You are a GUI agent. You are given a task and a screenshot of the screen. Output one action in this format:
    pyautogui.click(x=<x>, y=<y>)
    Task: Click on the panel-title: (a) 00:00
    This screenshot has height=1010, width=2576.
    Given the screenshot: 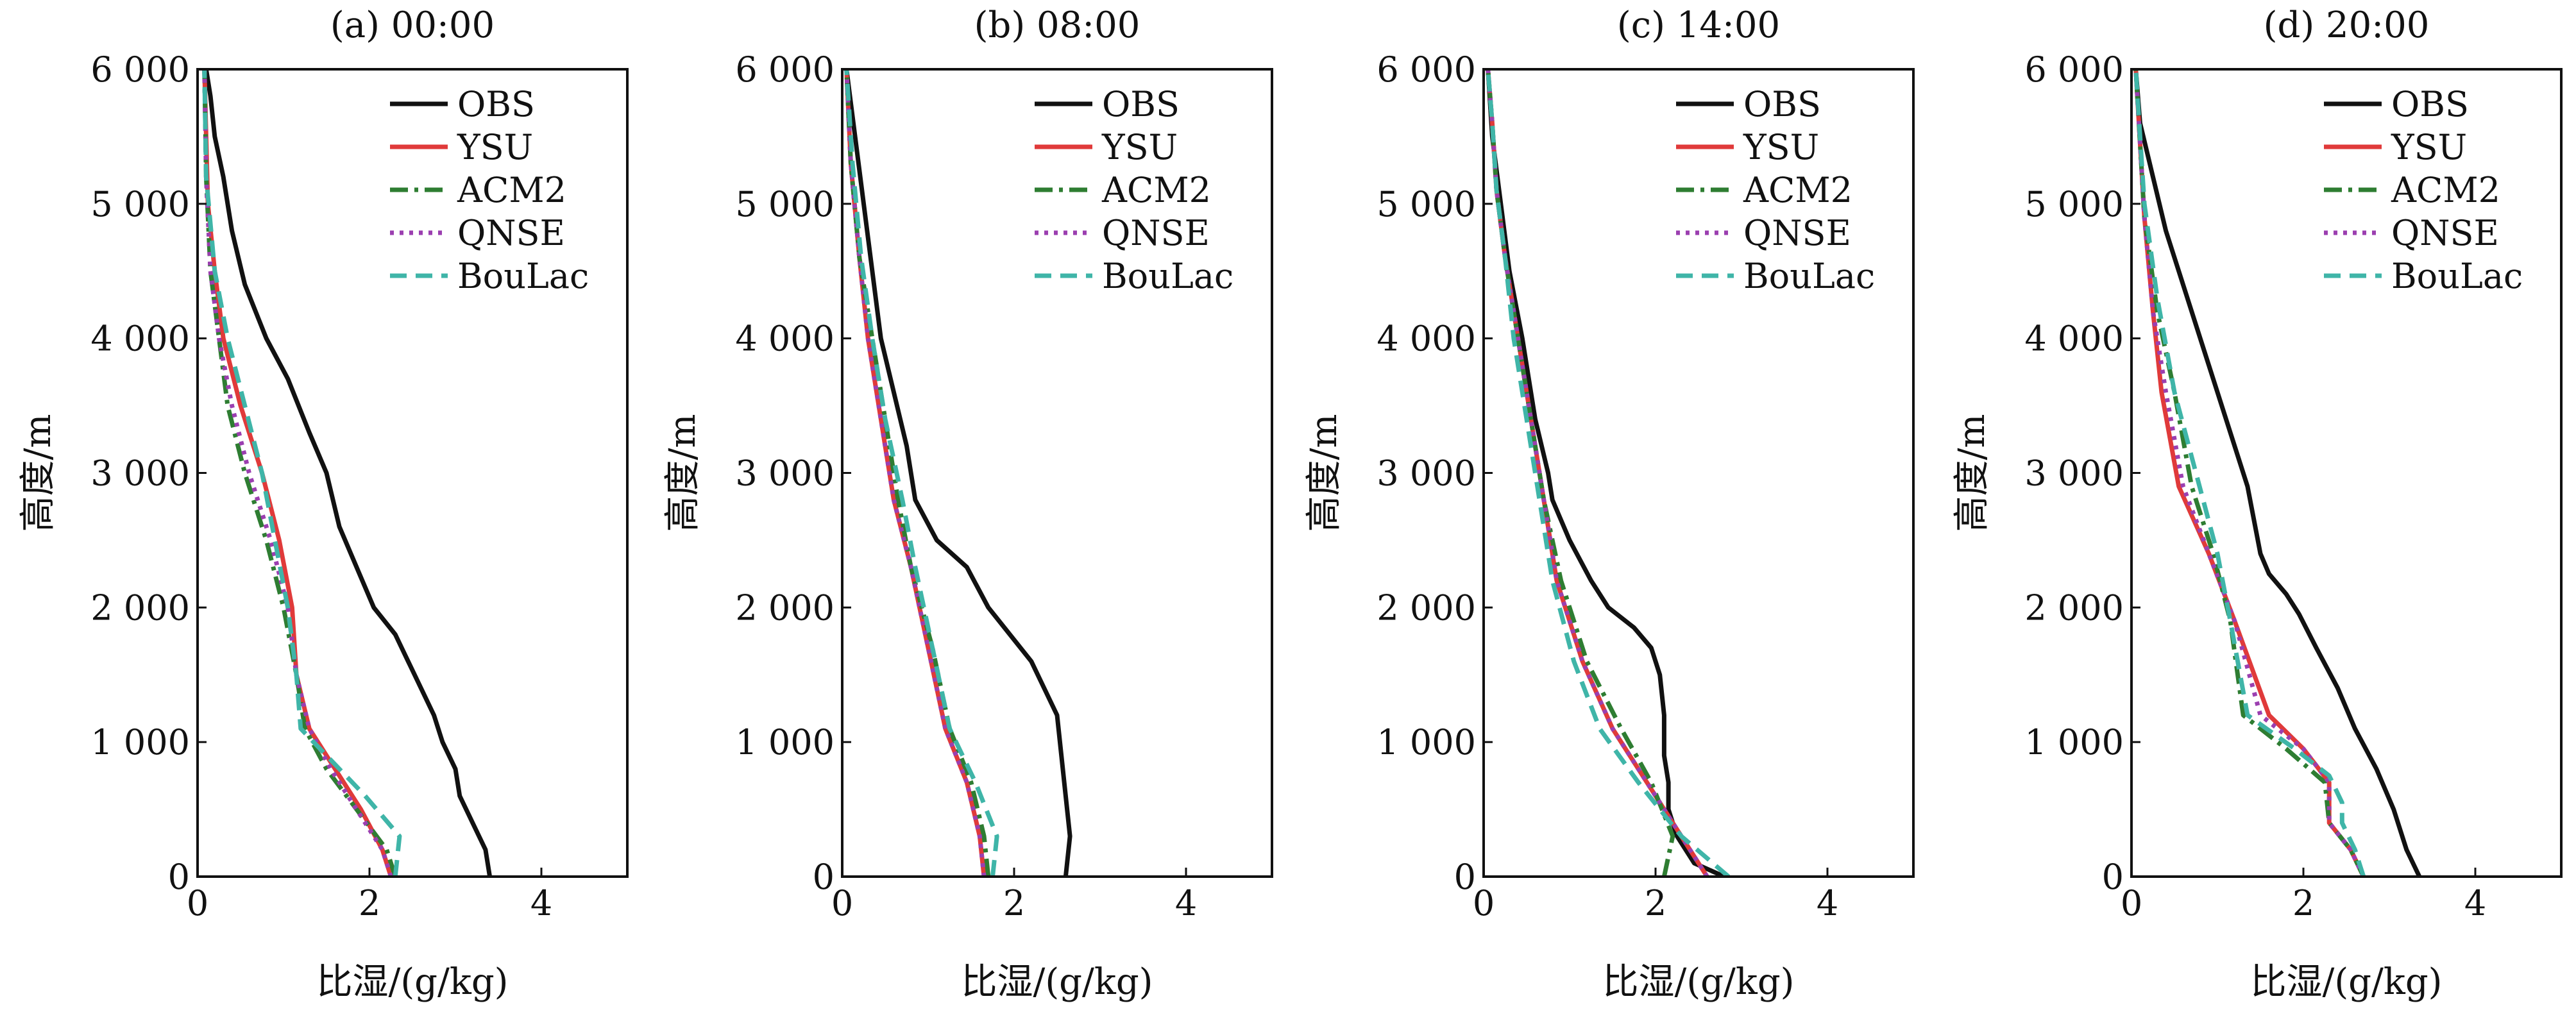 What is the action you would take?
    pyautogui.click(x=412, y=25)
    